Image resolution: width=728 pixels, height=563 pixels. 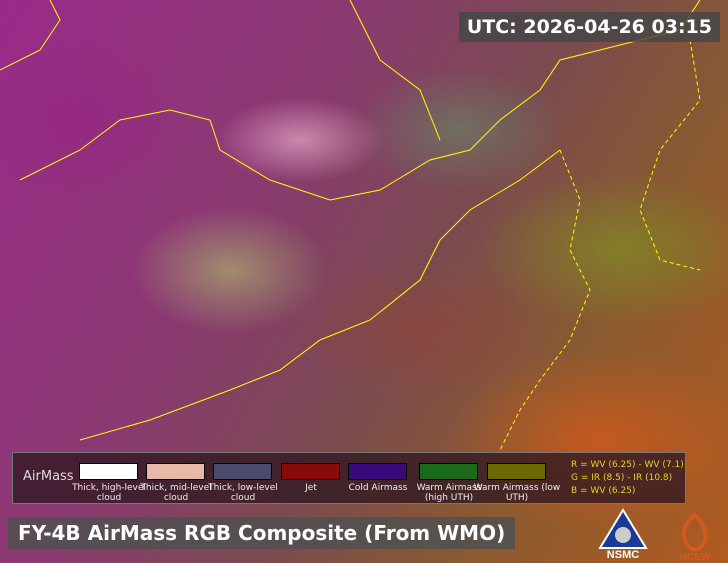 What do you see at coordinates (695, 536) in the screenshot?
I see `ncsw-logo: NCSW` at bounding box center [695, 536].